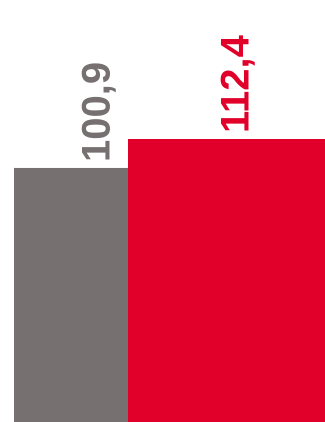 The height and width of the screenshot is (422, 325). I want to click on data-label-2: 112,4, so click(236, 83).